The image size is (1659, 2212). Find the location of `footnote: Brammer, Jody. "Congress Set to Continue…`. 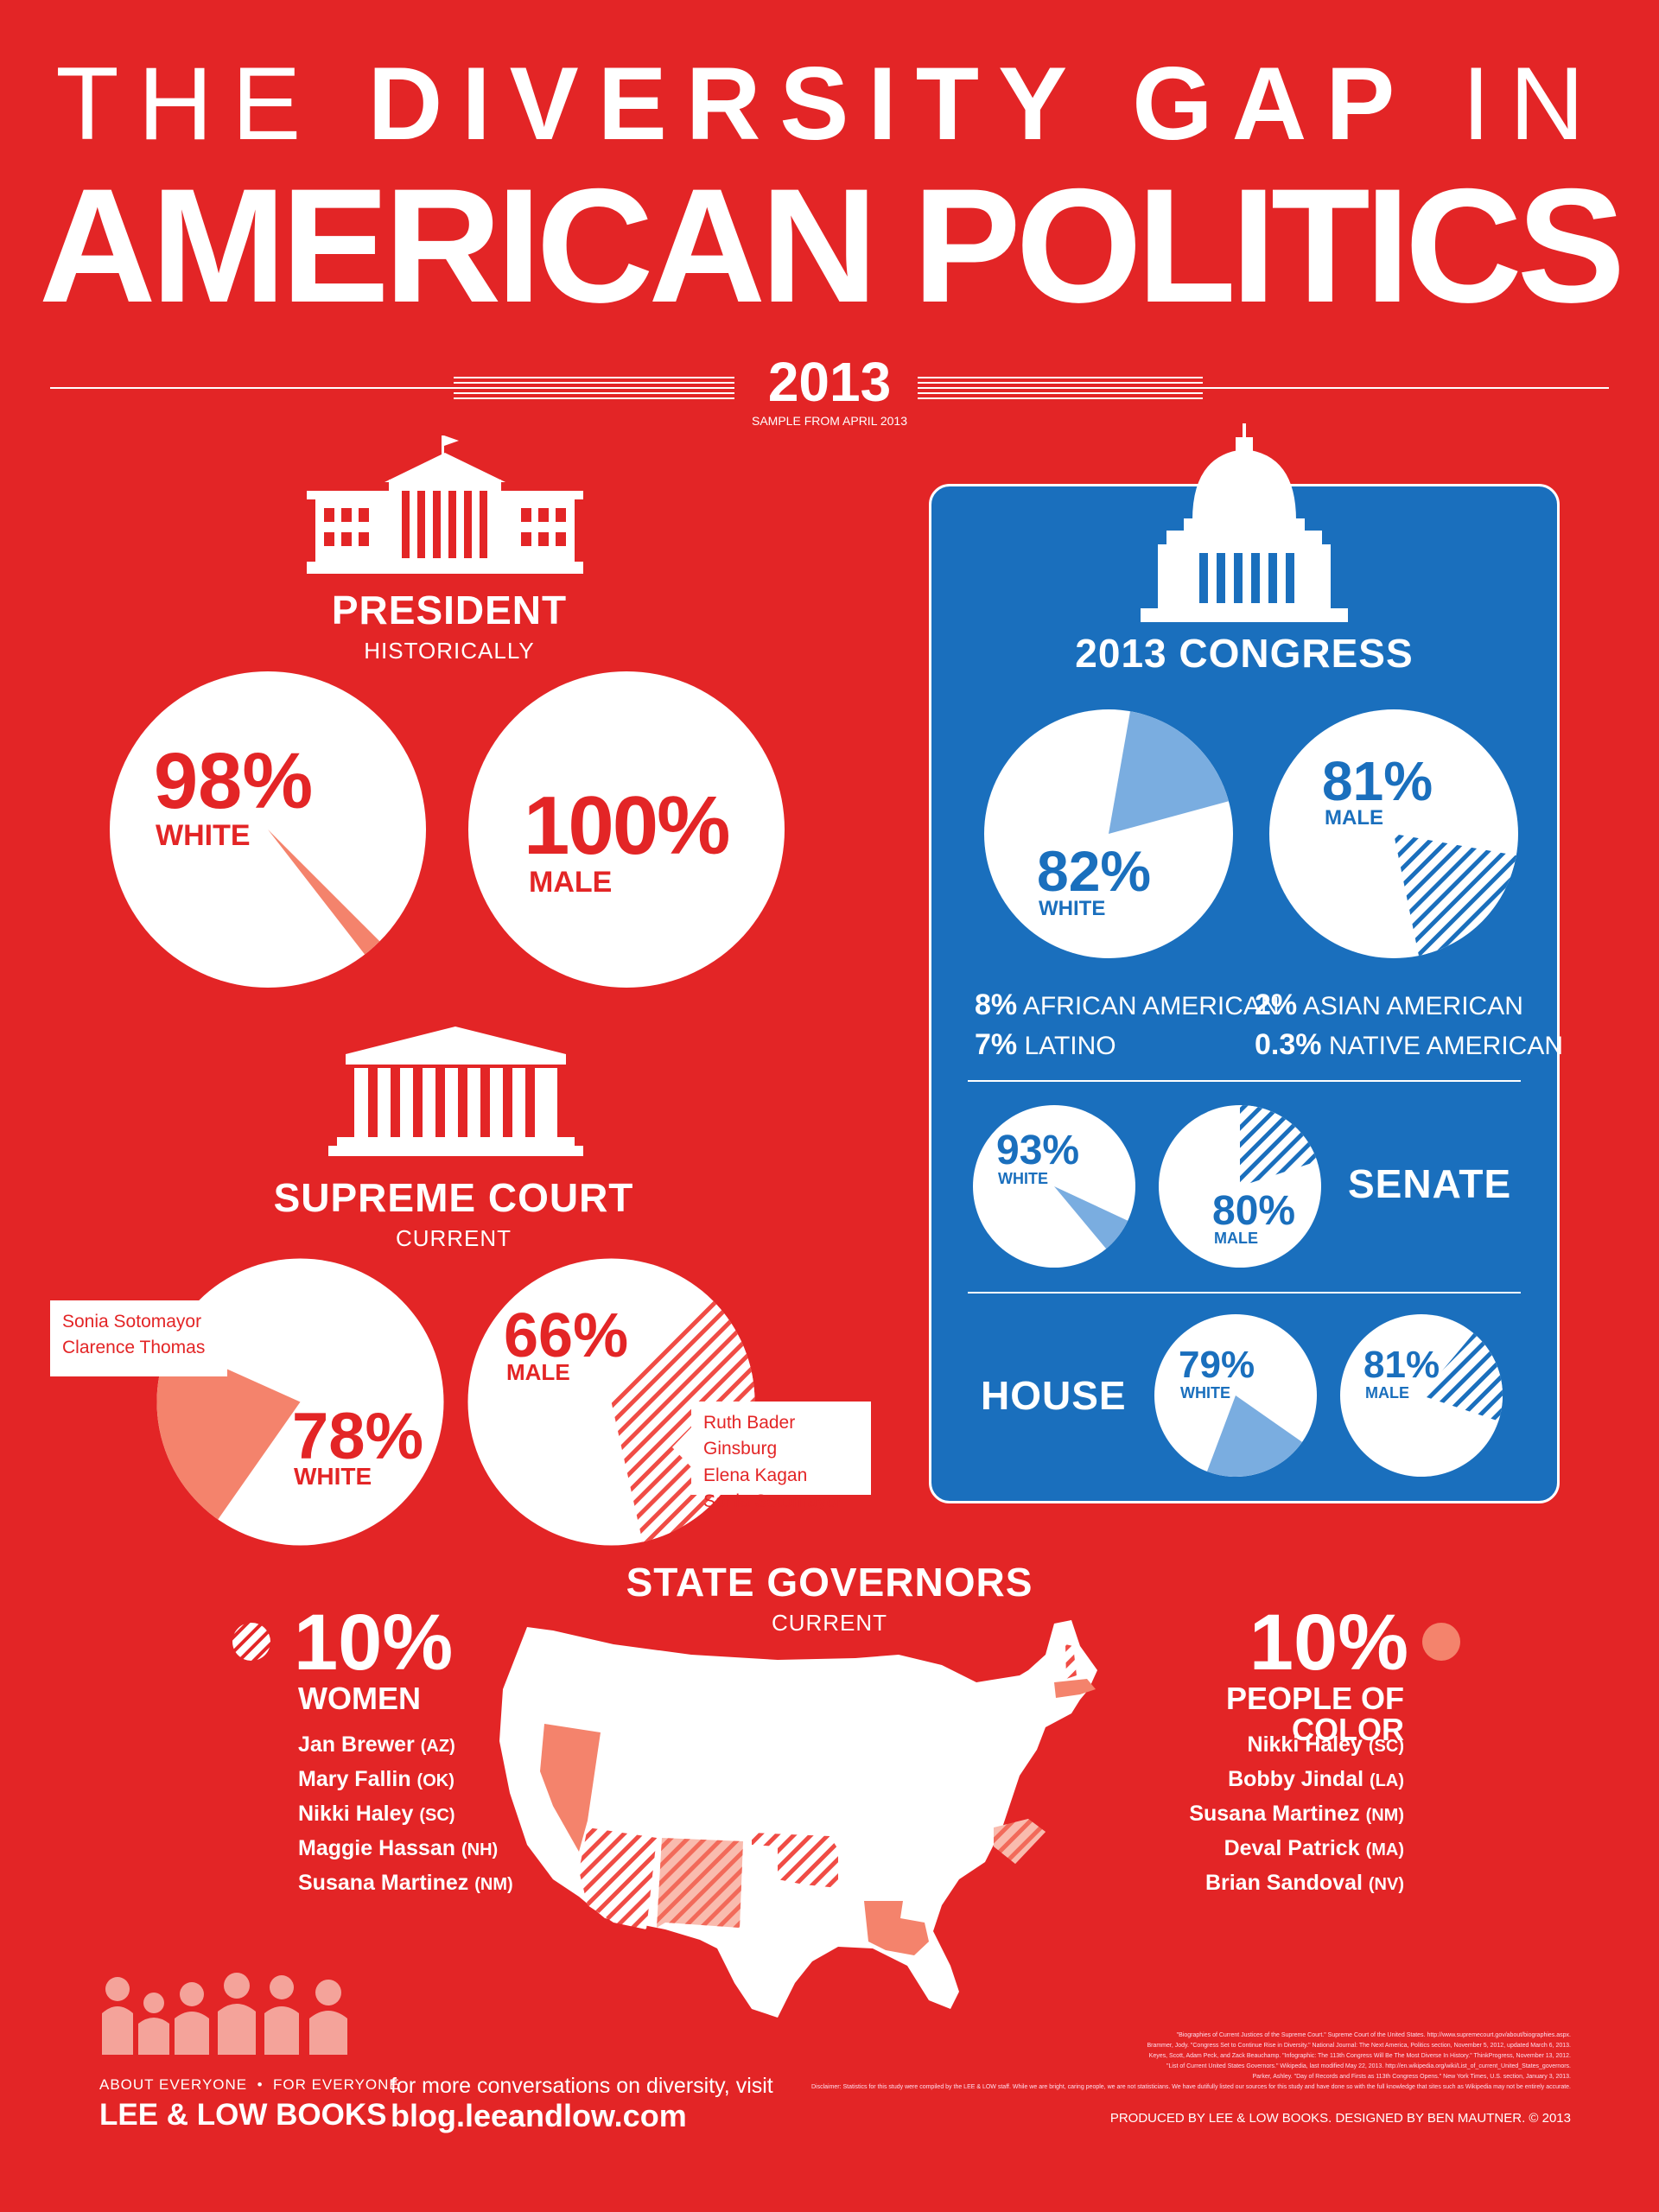

footnote: Brammer, Jody. "Congress Set to Continue… is located at coordinates (1359, 2046).